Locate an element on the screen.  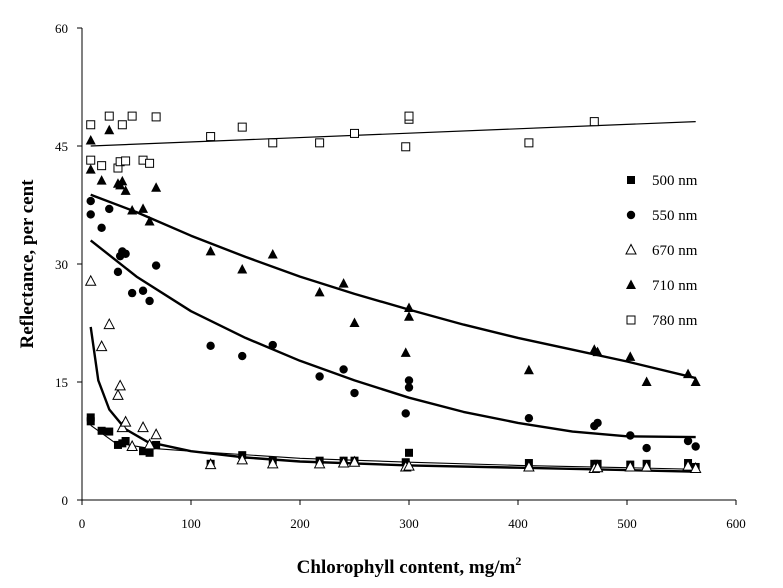
y-tick-label-2: 30 is located at coordinates (61, 264).